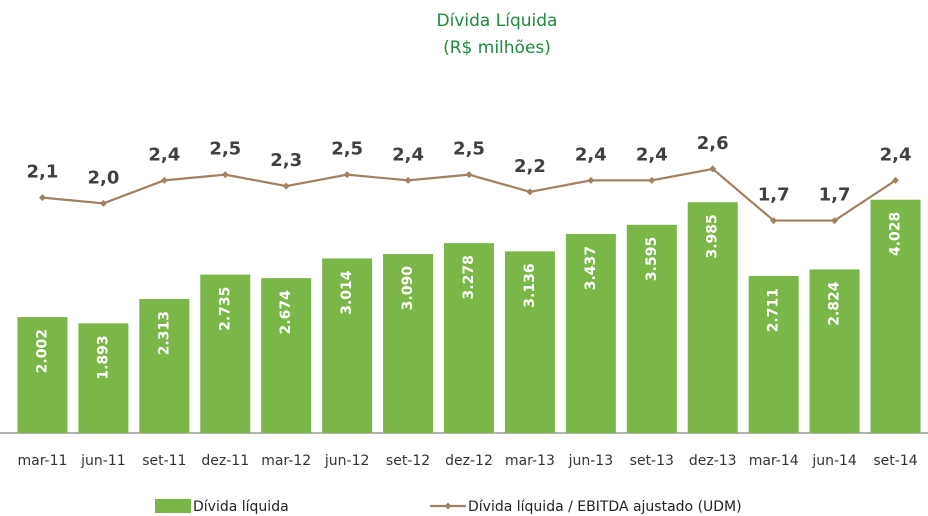  Describe the element at coordinates (448, 506) in the screenshot. I see `legend-marker` at that location.